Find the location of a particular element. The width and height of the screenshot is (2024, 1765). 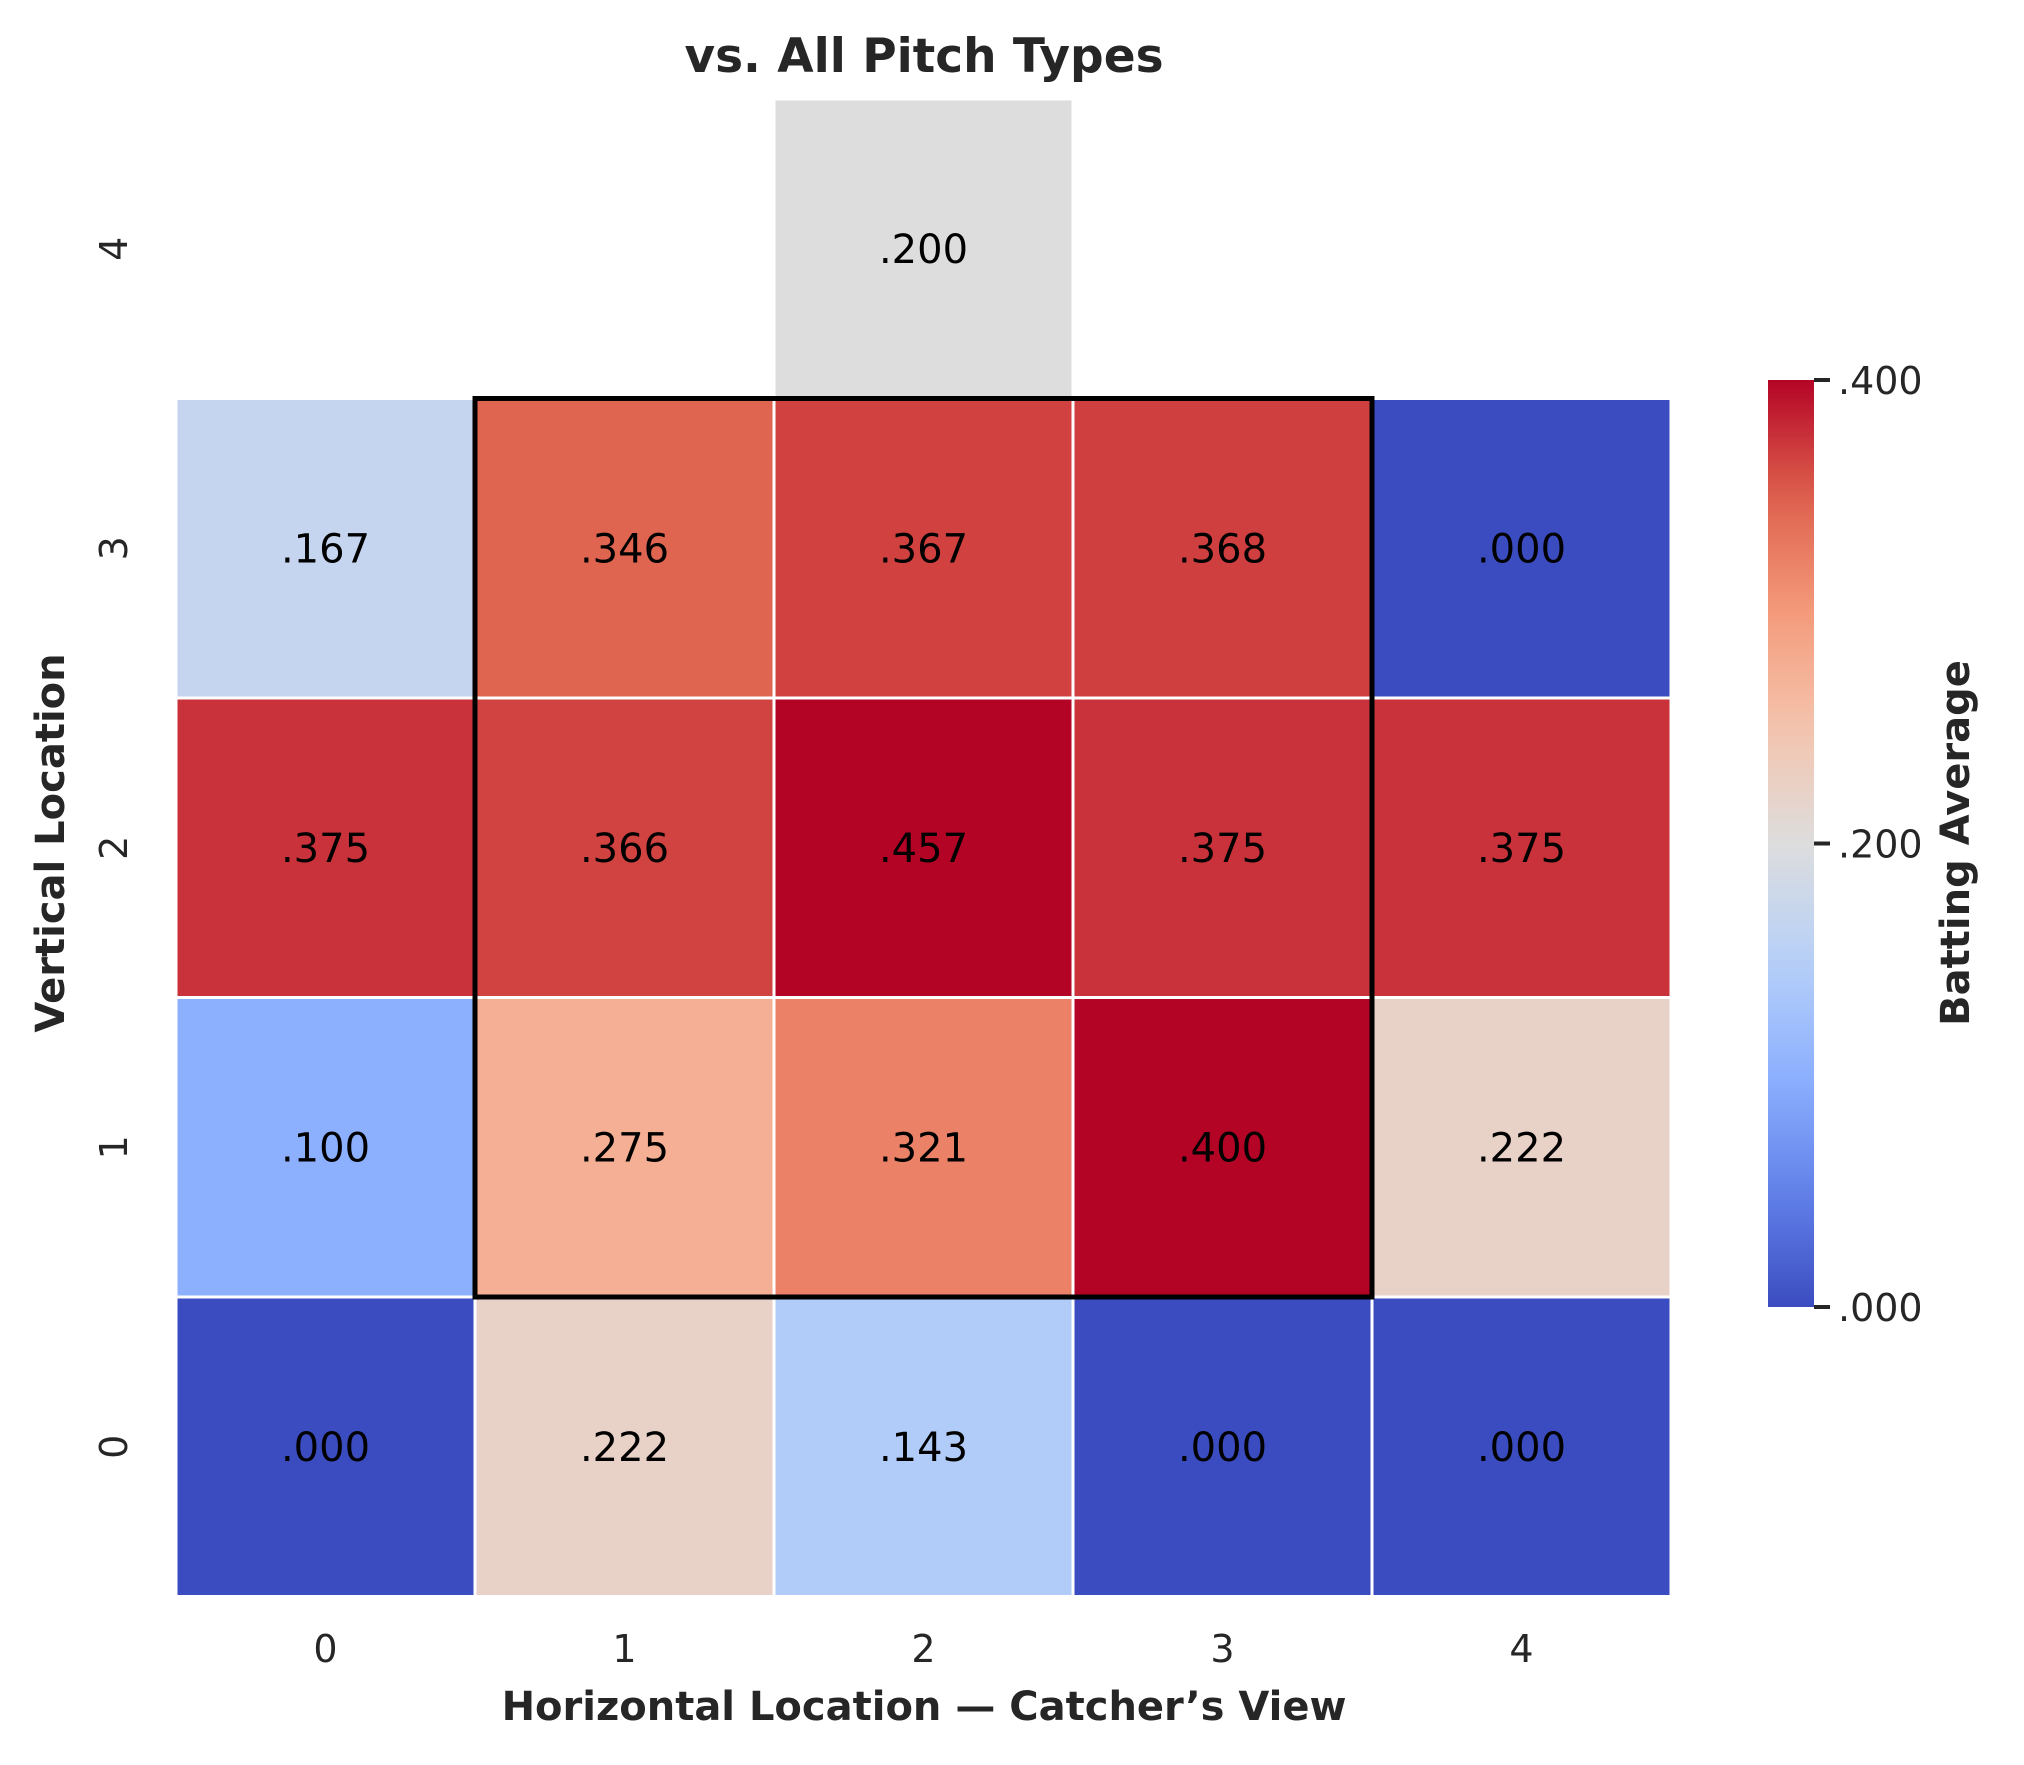

x-axis-ticks: 0 1 2 3 4 is located at coordinates (923, 1649).